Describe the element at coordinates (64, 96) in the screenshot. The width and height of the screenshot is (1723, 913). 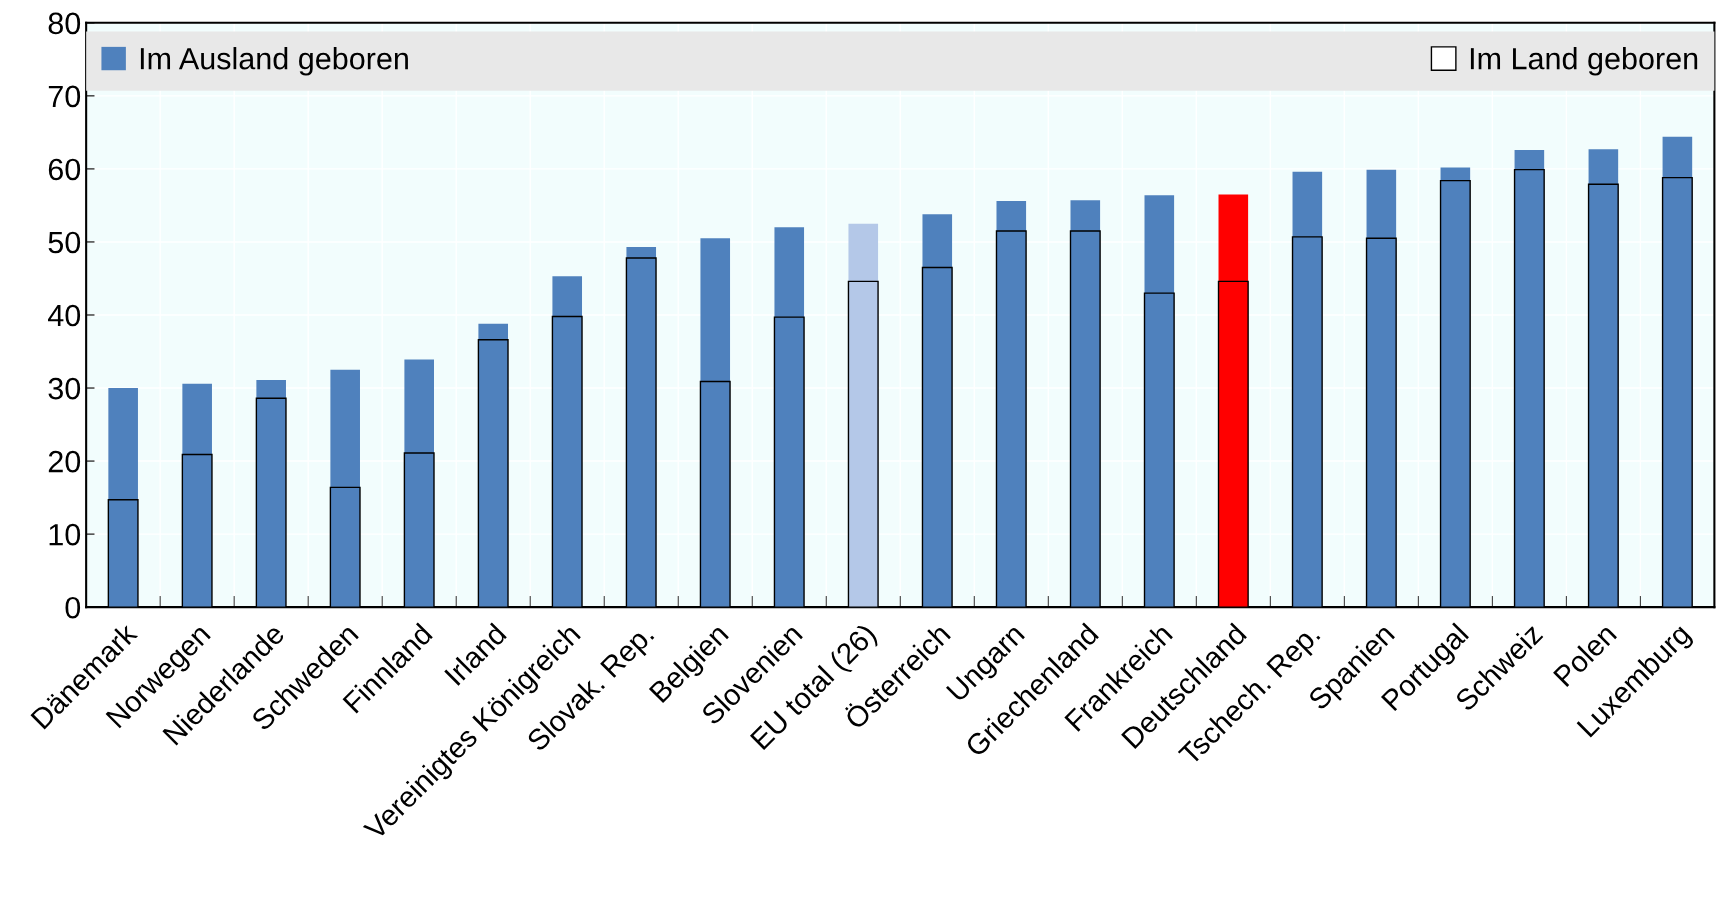
I see `y-tick-label: 70` at that location.